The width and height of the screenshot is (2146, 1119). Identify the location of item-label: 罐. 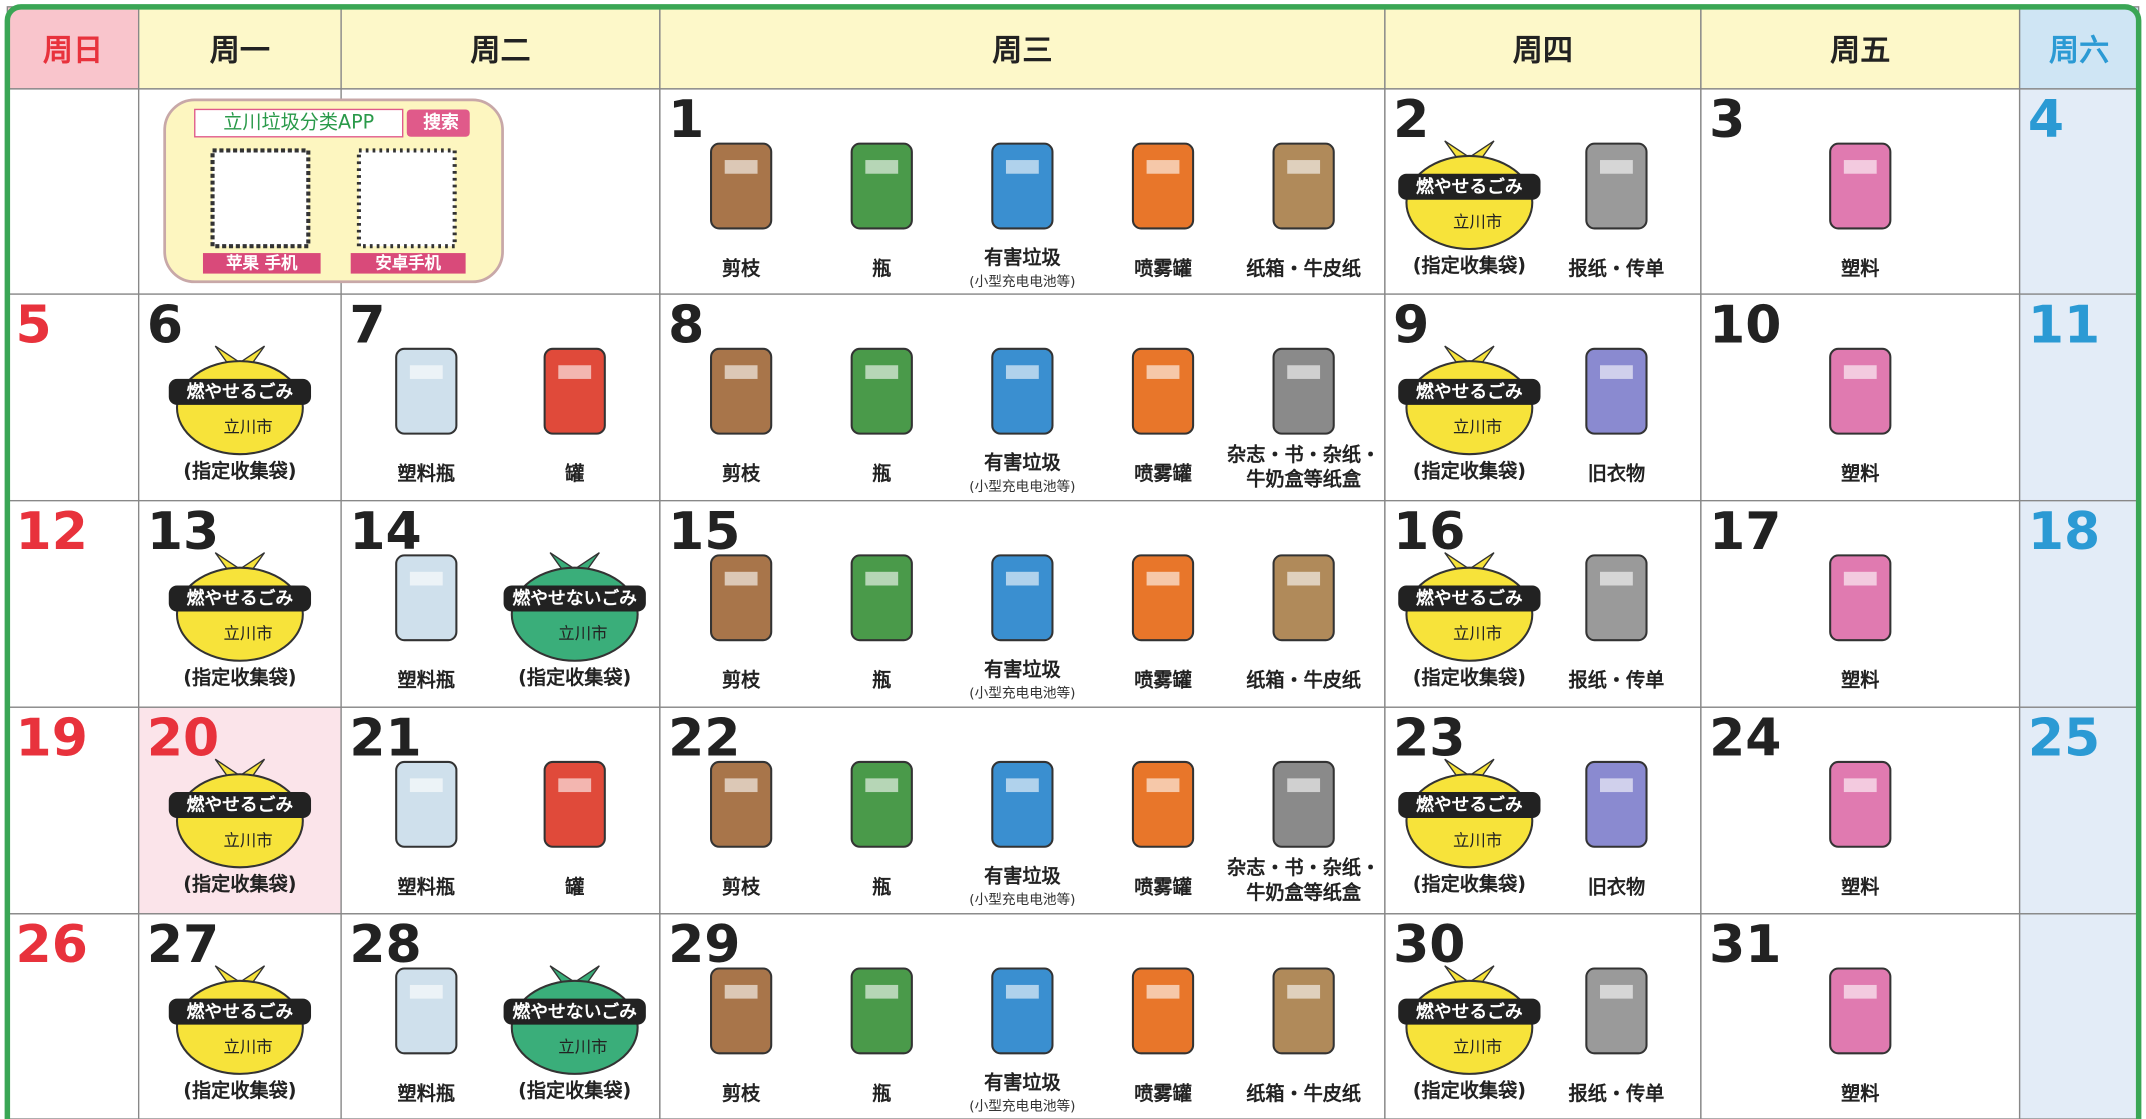
(574, 886).